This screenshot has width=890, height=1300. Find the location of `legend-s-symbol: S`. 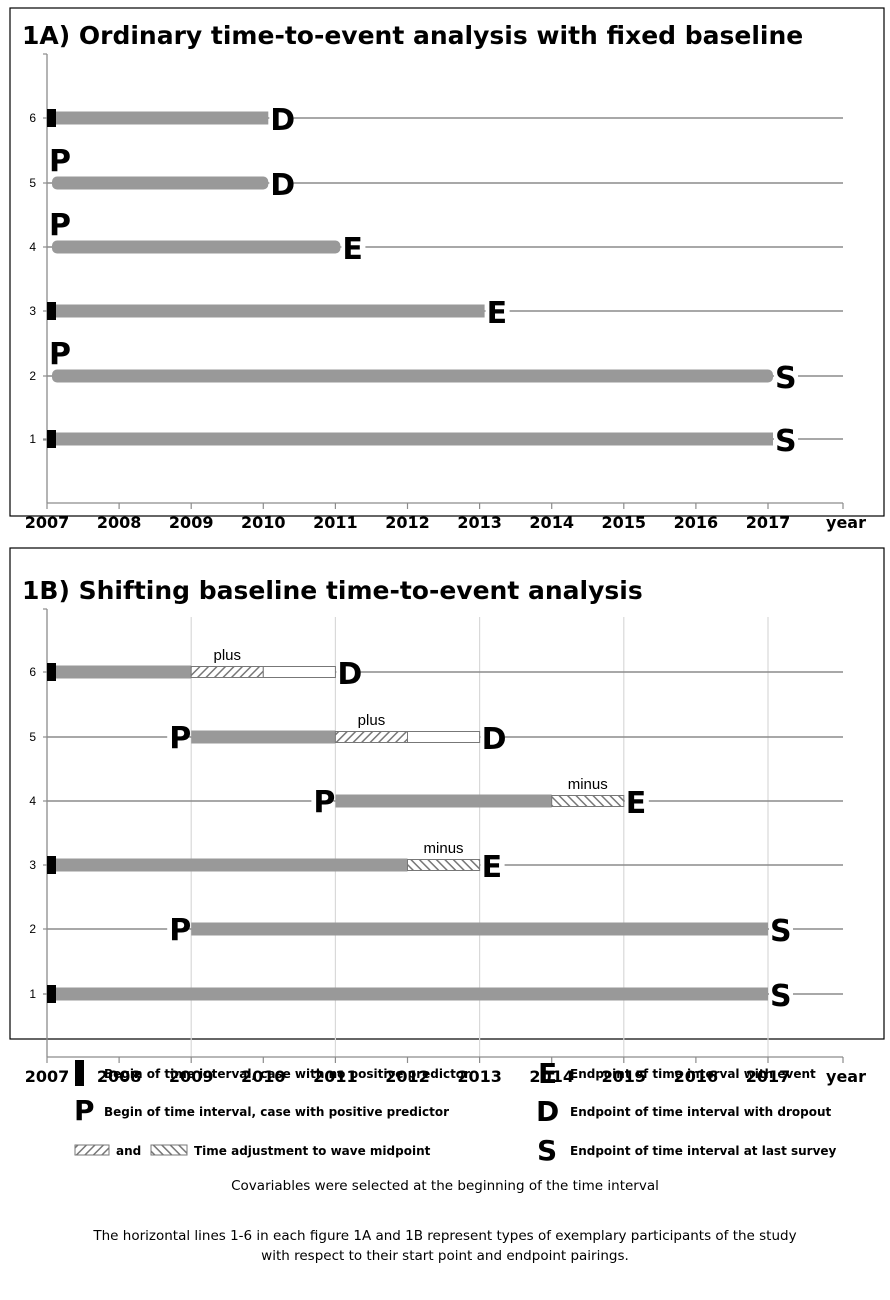

legend-s-symbol: S is located at coordinates (547, 1150).